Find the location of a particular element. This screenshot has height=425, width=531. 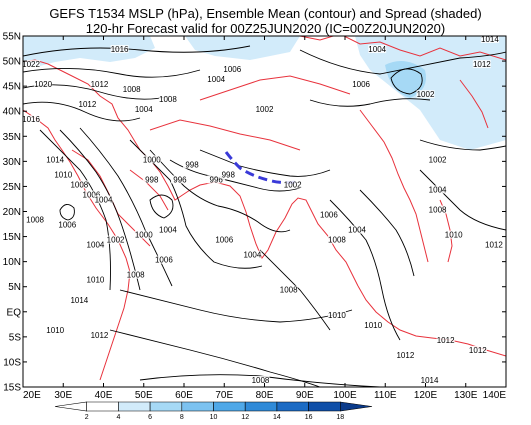

lon-tick-label: 140E is located at coordinates (495, 395).